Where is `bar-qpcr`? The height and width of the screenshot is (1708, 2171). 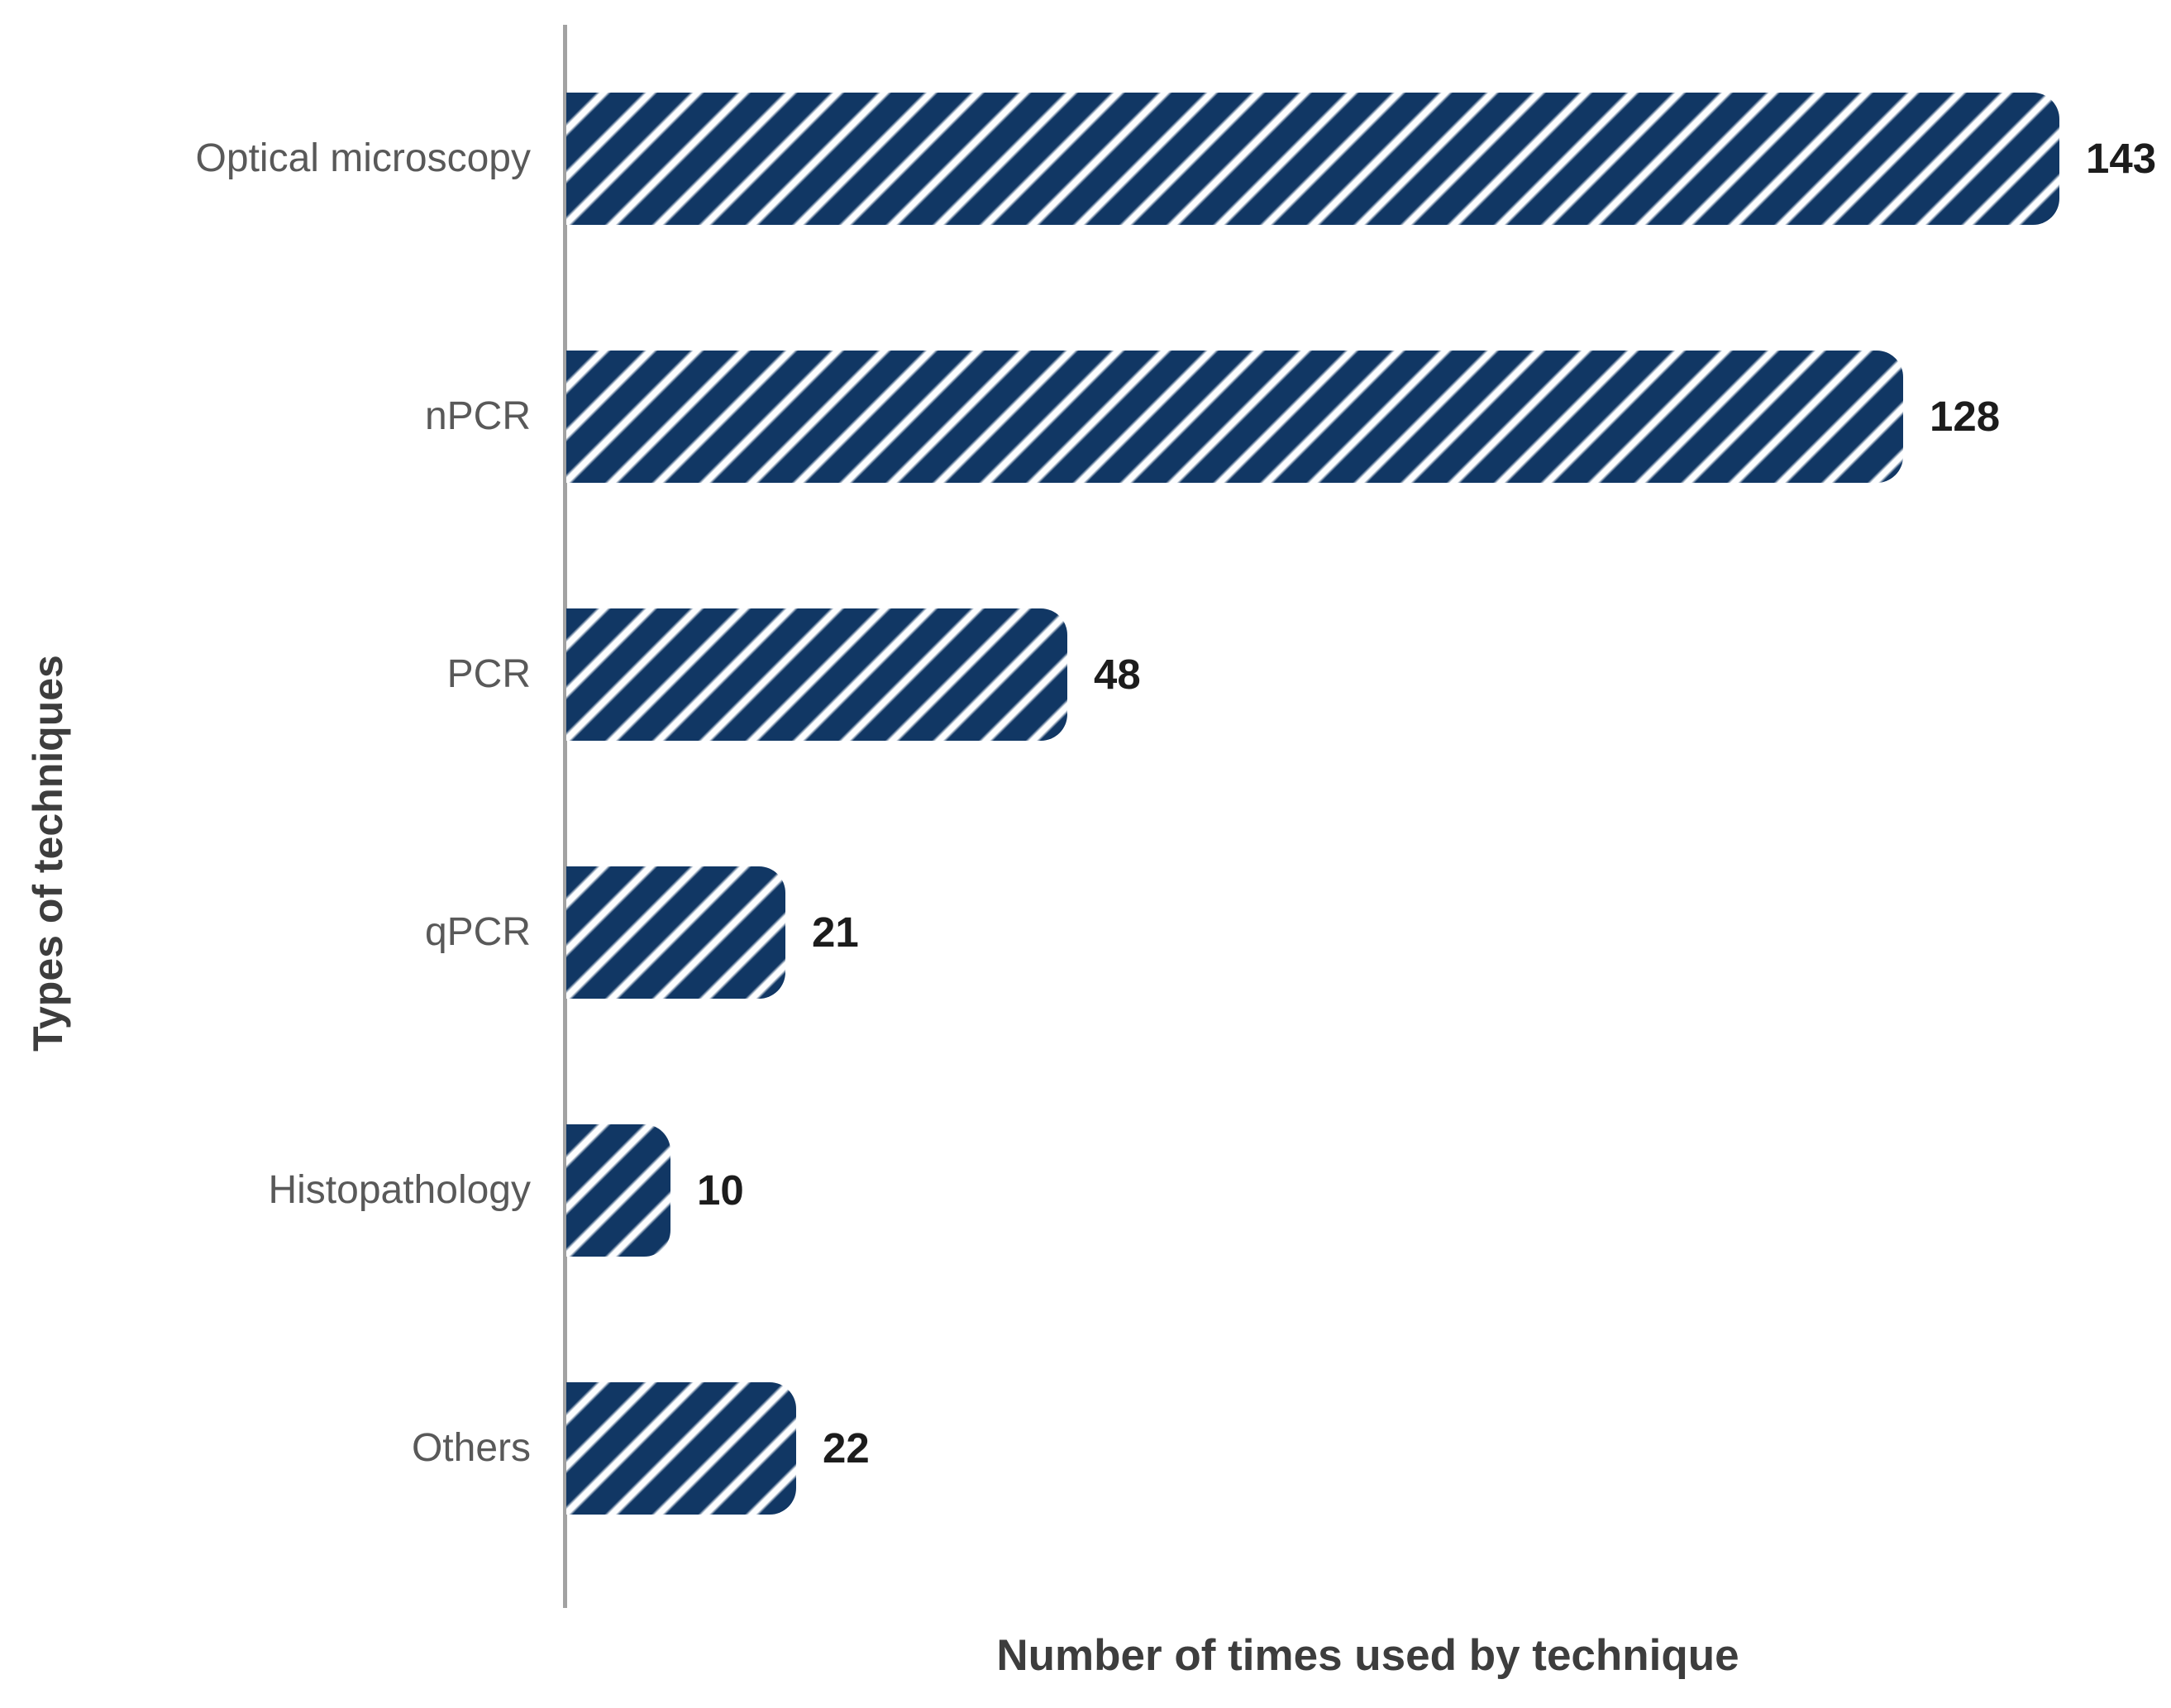 bar-qpcr is located at coordinates (675, 932).